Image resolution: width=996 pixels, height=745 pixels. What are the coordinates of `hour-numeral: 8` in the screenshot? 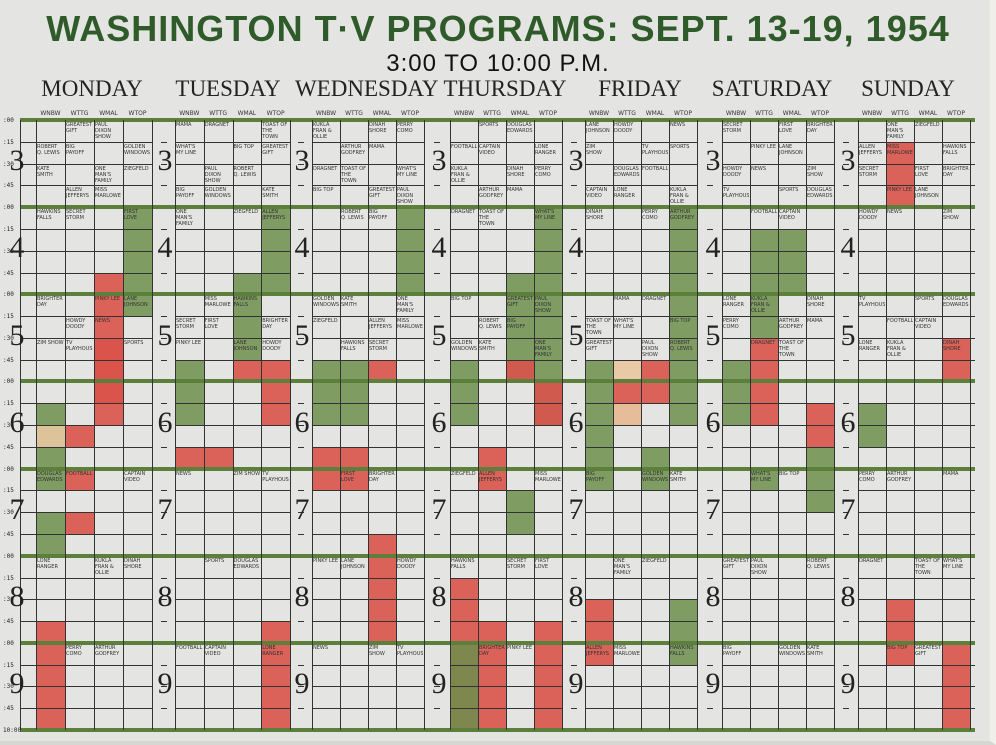 It's located at (165, 597).